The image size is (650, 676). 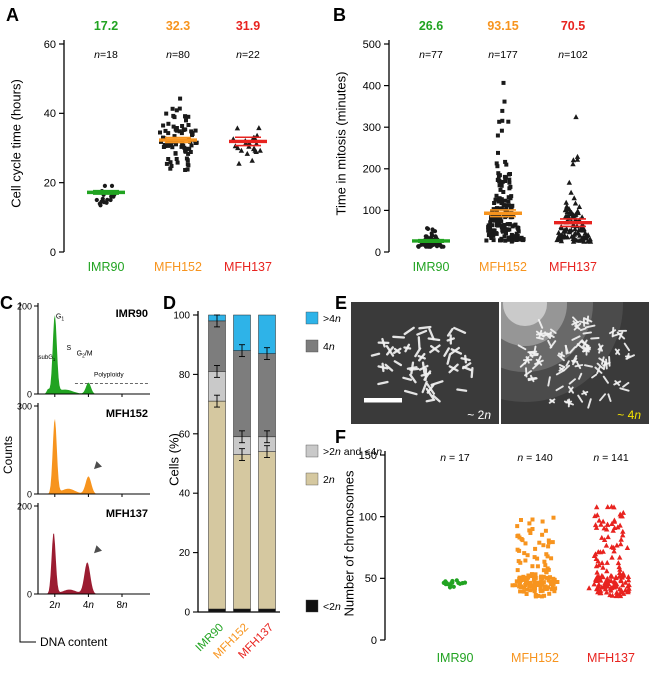 What do you see at coordinates (611, 458) in the screenshot?
I see `svg-text: n = 141` at bounding box center [611, 458].